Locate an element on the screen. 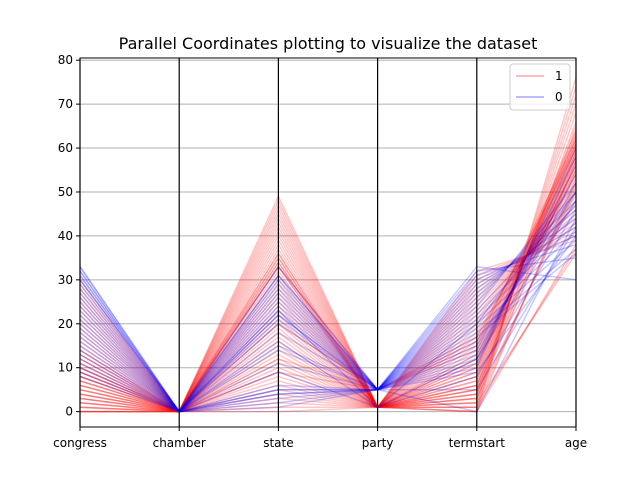 This screenshot has height=480, width=640. y-axis-ticks: 0 10 20 30 40 50 60 70 80 is located at coordinates (69, 236).